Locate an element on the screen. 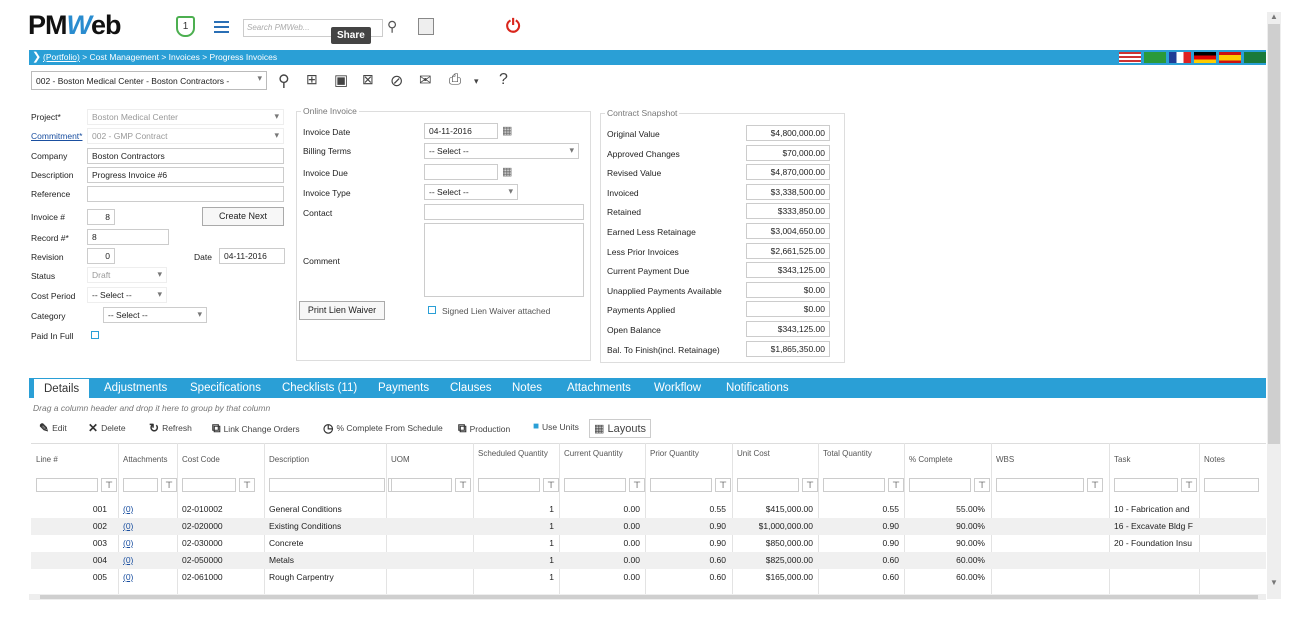 This screenshot has height=629, width=1312. flag-fr-icon is located at coordinates (1180, 57).